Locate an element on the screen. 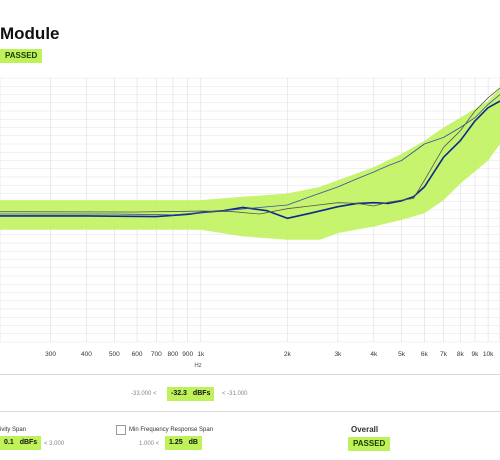  level-number: -32.3 is located at coordinates (179, 393).